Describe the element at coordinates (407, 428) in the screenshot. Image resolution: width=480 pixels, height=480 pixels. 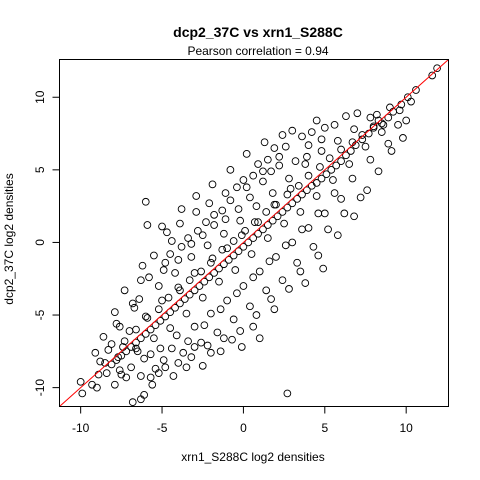
I see `x-tick-label: 10` at that location.